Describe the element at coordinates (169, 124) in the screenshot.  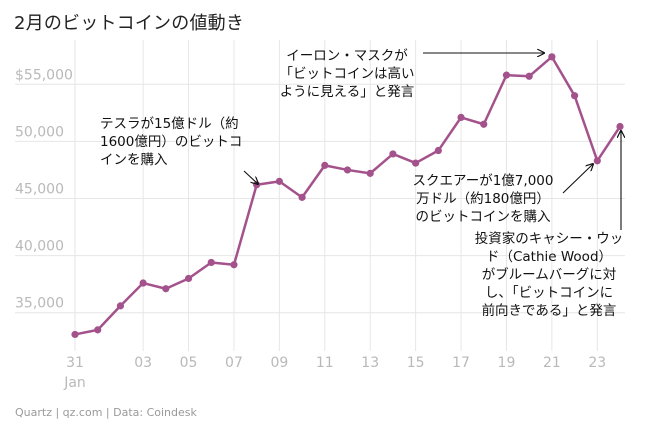
I see `annotation-line: テスラが15億ドル（約` at that location.